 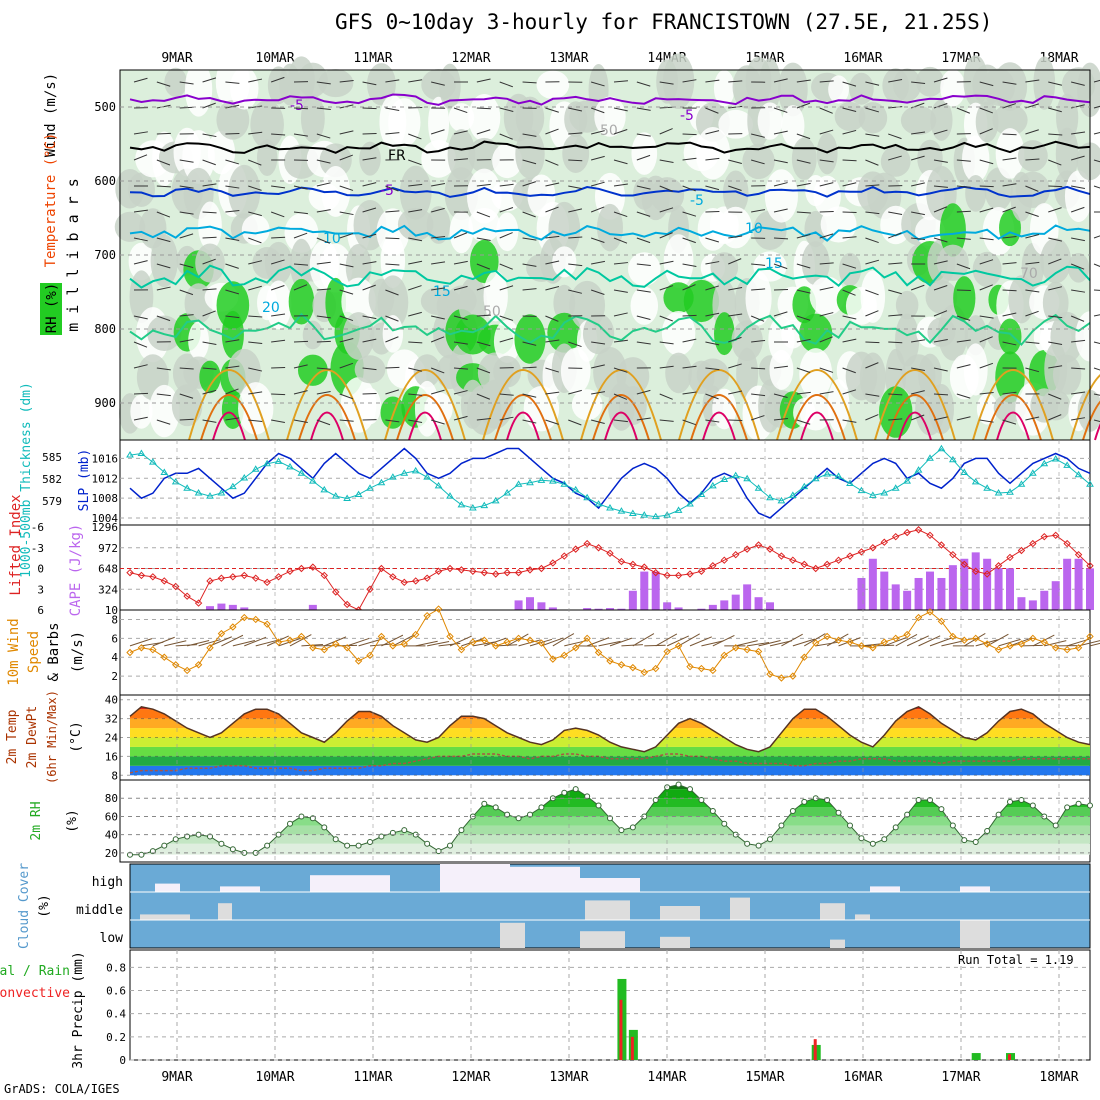 What do you see at coordinates (76, 736) in the screenshot?
I see `temp-unit-label: (°C)` at bounding box center [76, 736].